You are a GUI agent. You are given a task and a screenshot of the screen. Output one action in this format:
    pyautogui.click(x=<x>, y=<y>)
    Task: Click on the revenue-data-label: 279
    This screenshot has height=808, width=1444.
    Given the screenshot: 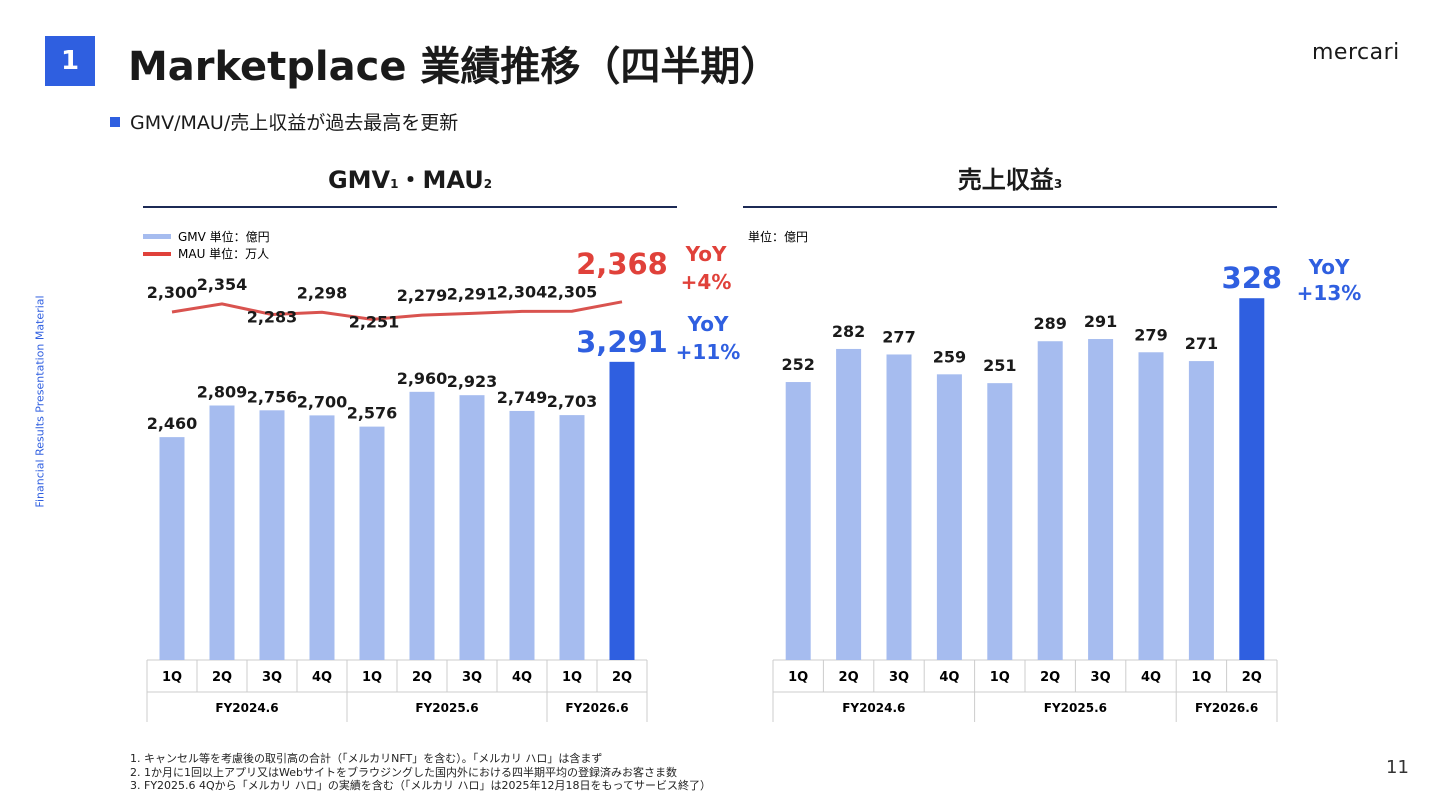 What is the action you would take?
    pyautogui.click(x=1150, y=334)
    